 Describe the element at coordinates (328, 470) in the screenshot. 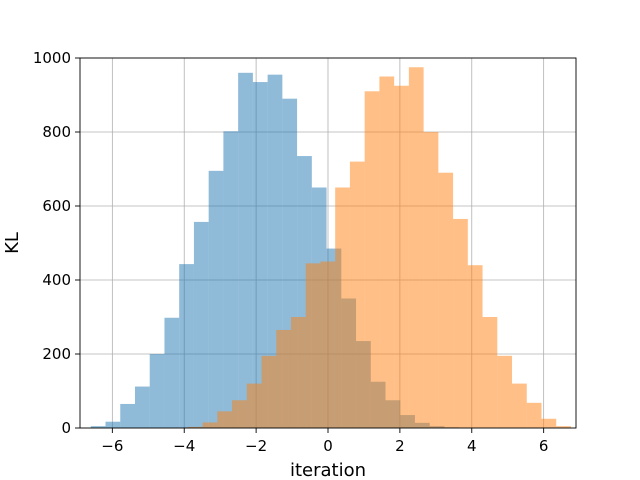

I see `x-axis-label: iteration` at that location.